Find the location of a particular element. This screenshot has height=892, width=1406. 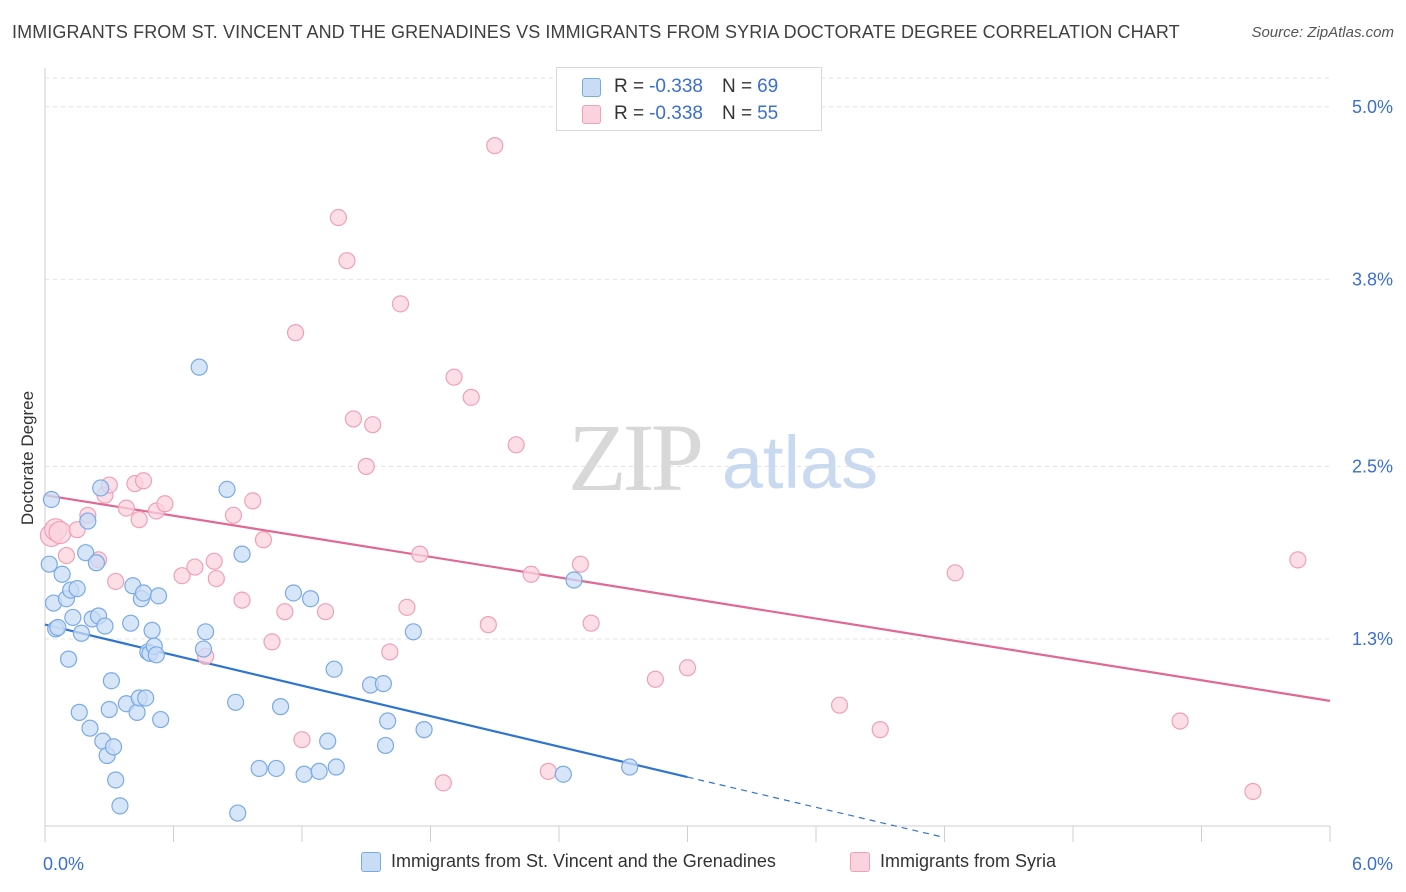

source-credit: Source: ZipAtlas.com is located at coordinates (1322, 32).